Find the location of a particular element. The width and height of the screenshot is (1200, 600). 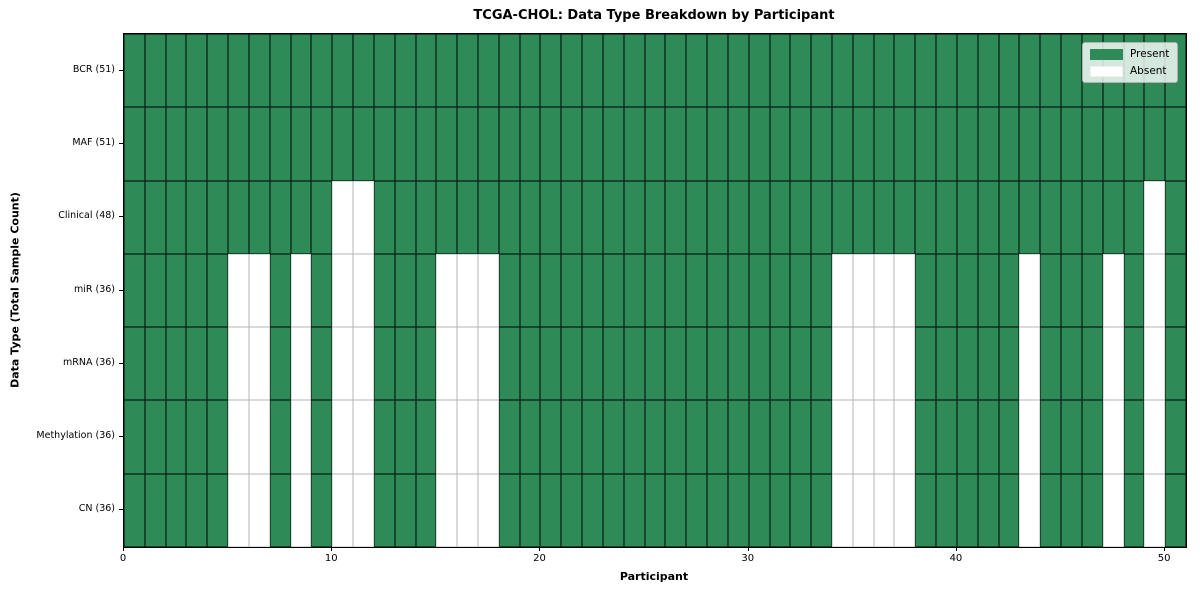

legend-item-present: Present is located at coordinates (1130, 54).